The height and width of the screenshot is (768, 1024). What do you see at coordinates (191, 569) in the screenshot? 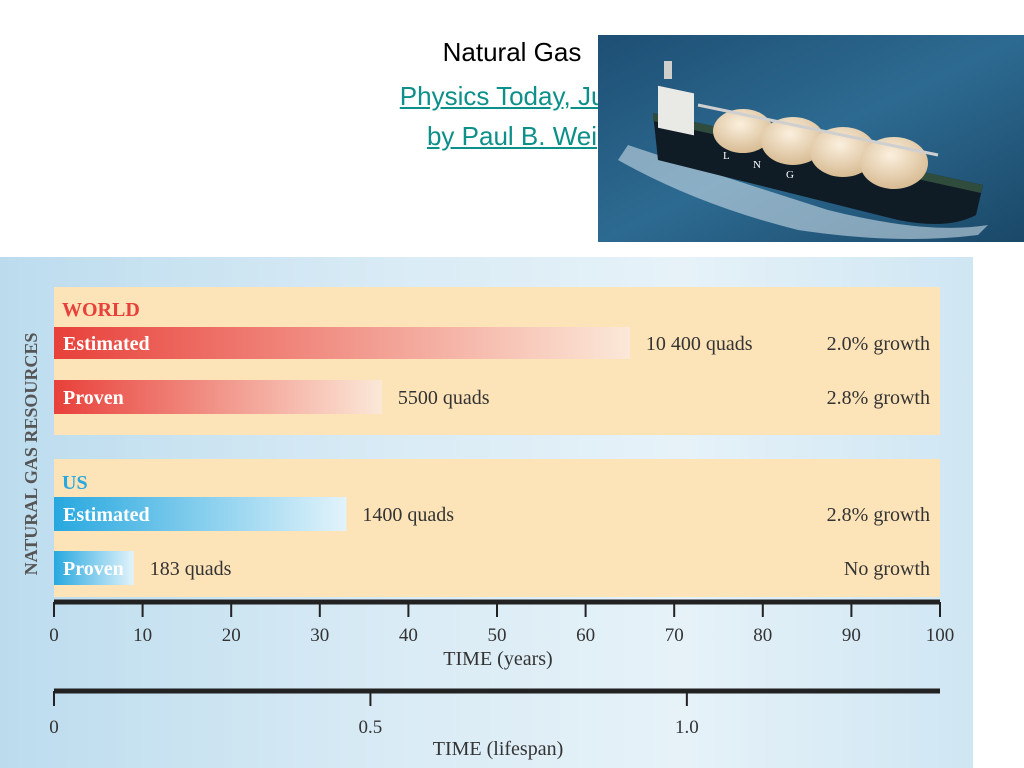
I see `bar-amount-us-proven: 183 quads` at bounding box center [191, 569].